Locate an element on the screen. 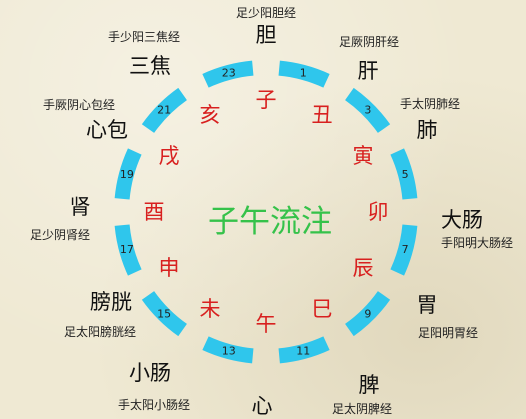  hour-label: 9 is located at coordinates (367, 313).